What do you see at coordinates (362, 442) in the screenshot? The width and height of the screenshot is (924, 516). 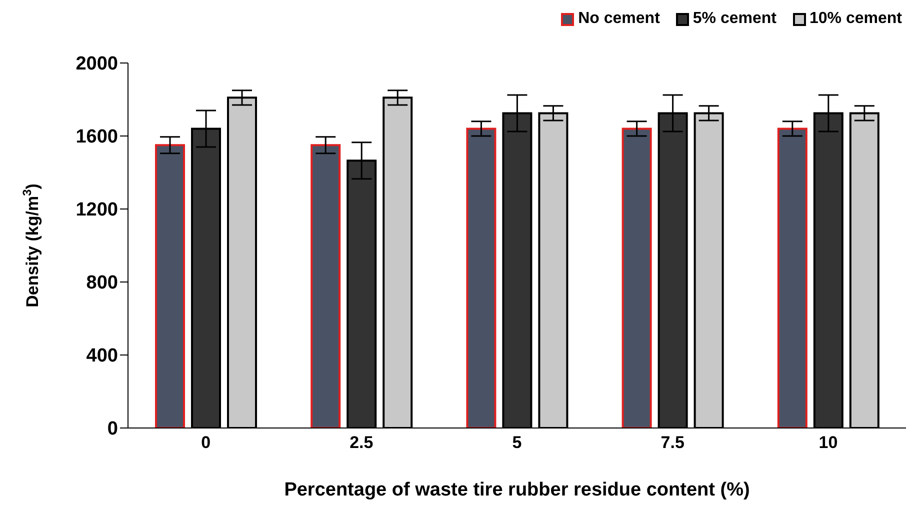 I see `x-tick-label: 2.5` at bounding box center [362, 442].